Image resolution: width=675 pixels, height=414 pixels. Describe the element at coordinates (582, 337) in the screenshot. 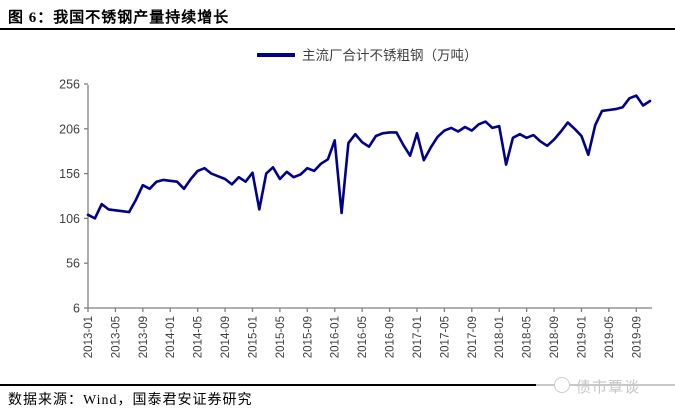

I see `svg-text: 2019-01` at that location.